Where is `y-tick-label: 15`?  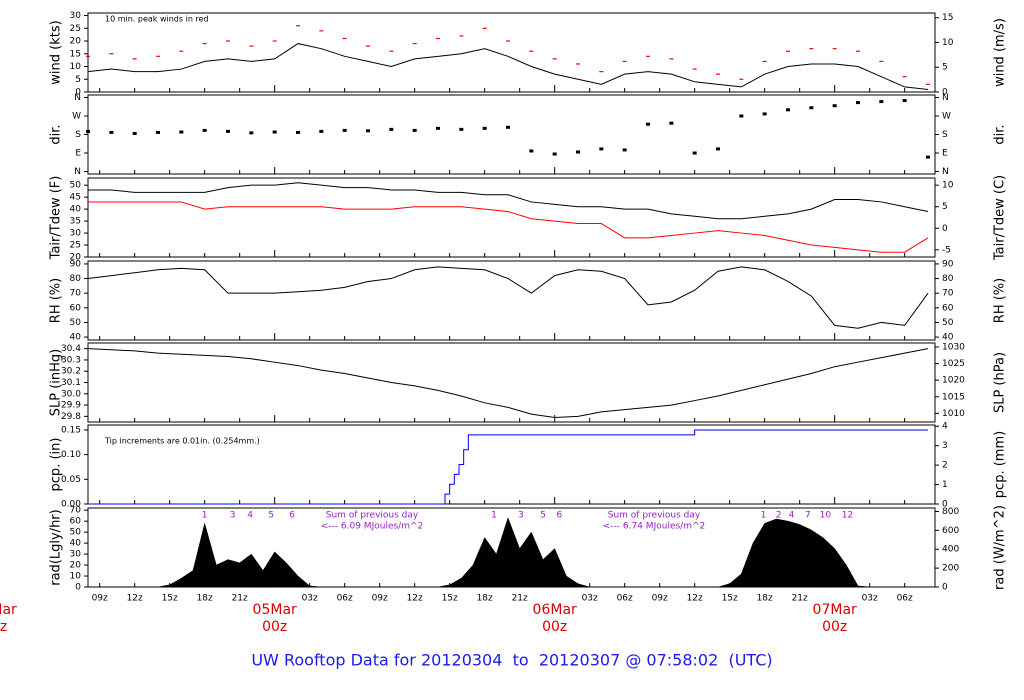 y-tick-label: 15 is located at coordinates (75, 54).